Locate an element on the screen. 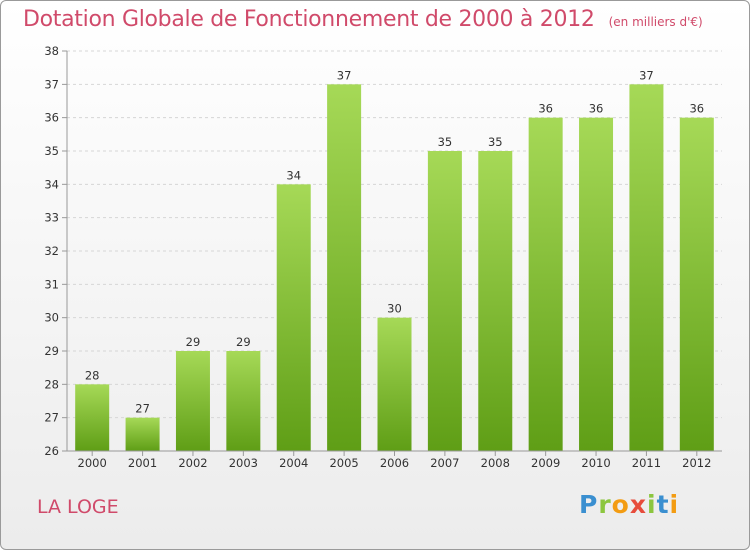  x-tick-label: 2000 is located at coordinates (92, 463).